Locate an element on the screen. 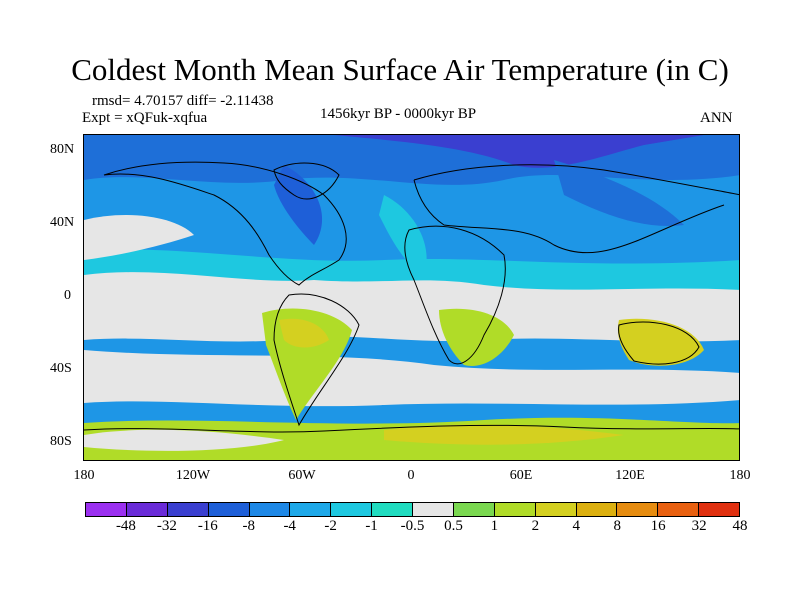  colorbar-label: 4 is located at coordinates (576, 526).